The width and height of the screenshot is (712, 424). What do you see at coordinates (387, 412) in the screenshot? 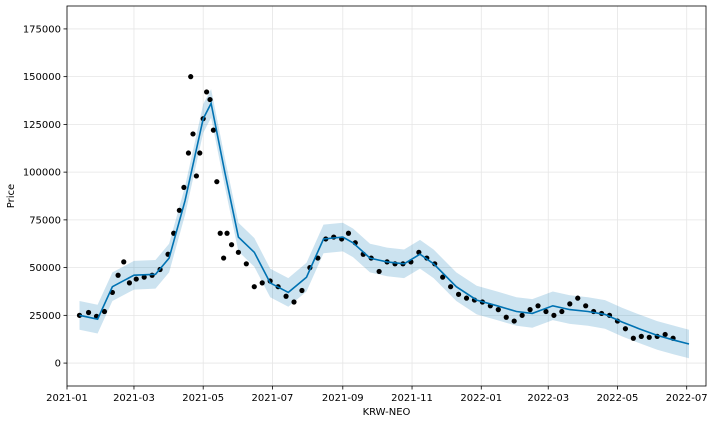
I see `x-axis-label: KRW-NEO` at bounding box center [387, 412].